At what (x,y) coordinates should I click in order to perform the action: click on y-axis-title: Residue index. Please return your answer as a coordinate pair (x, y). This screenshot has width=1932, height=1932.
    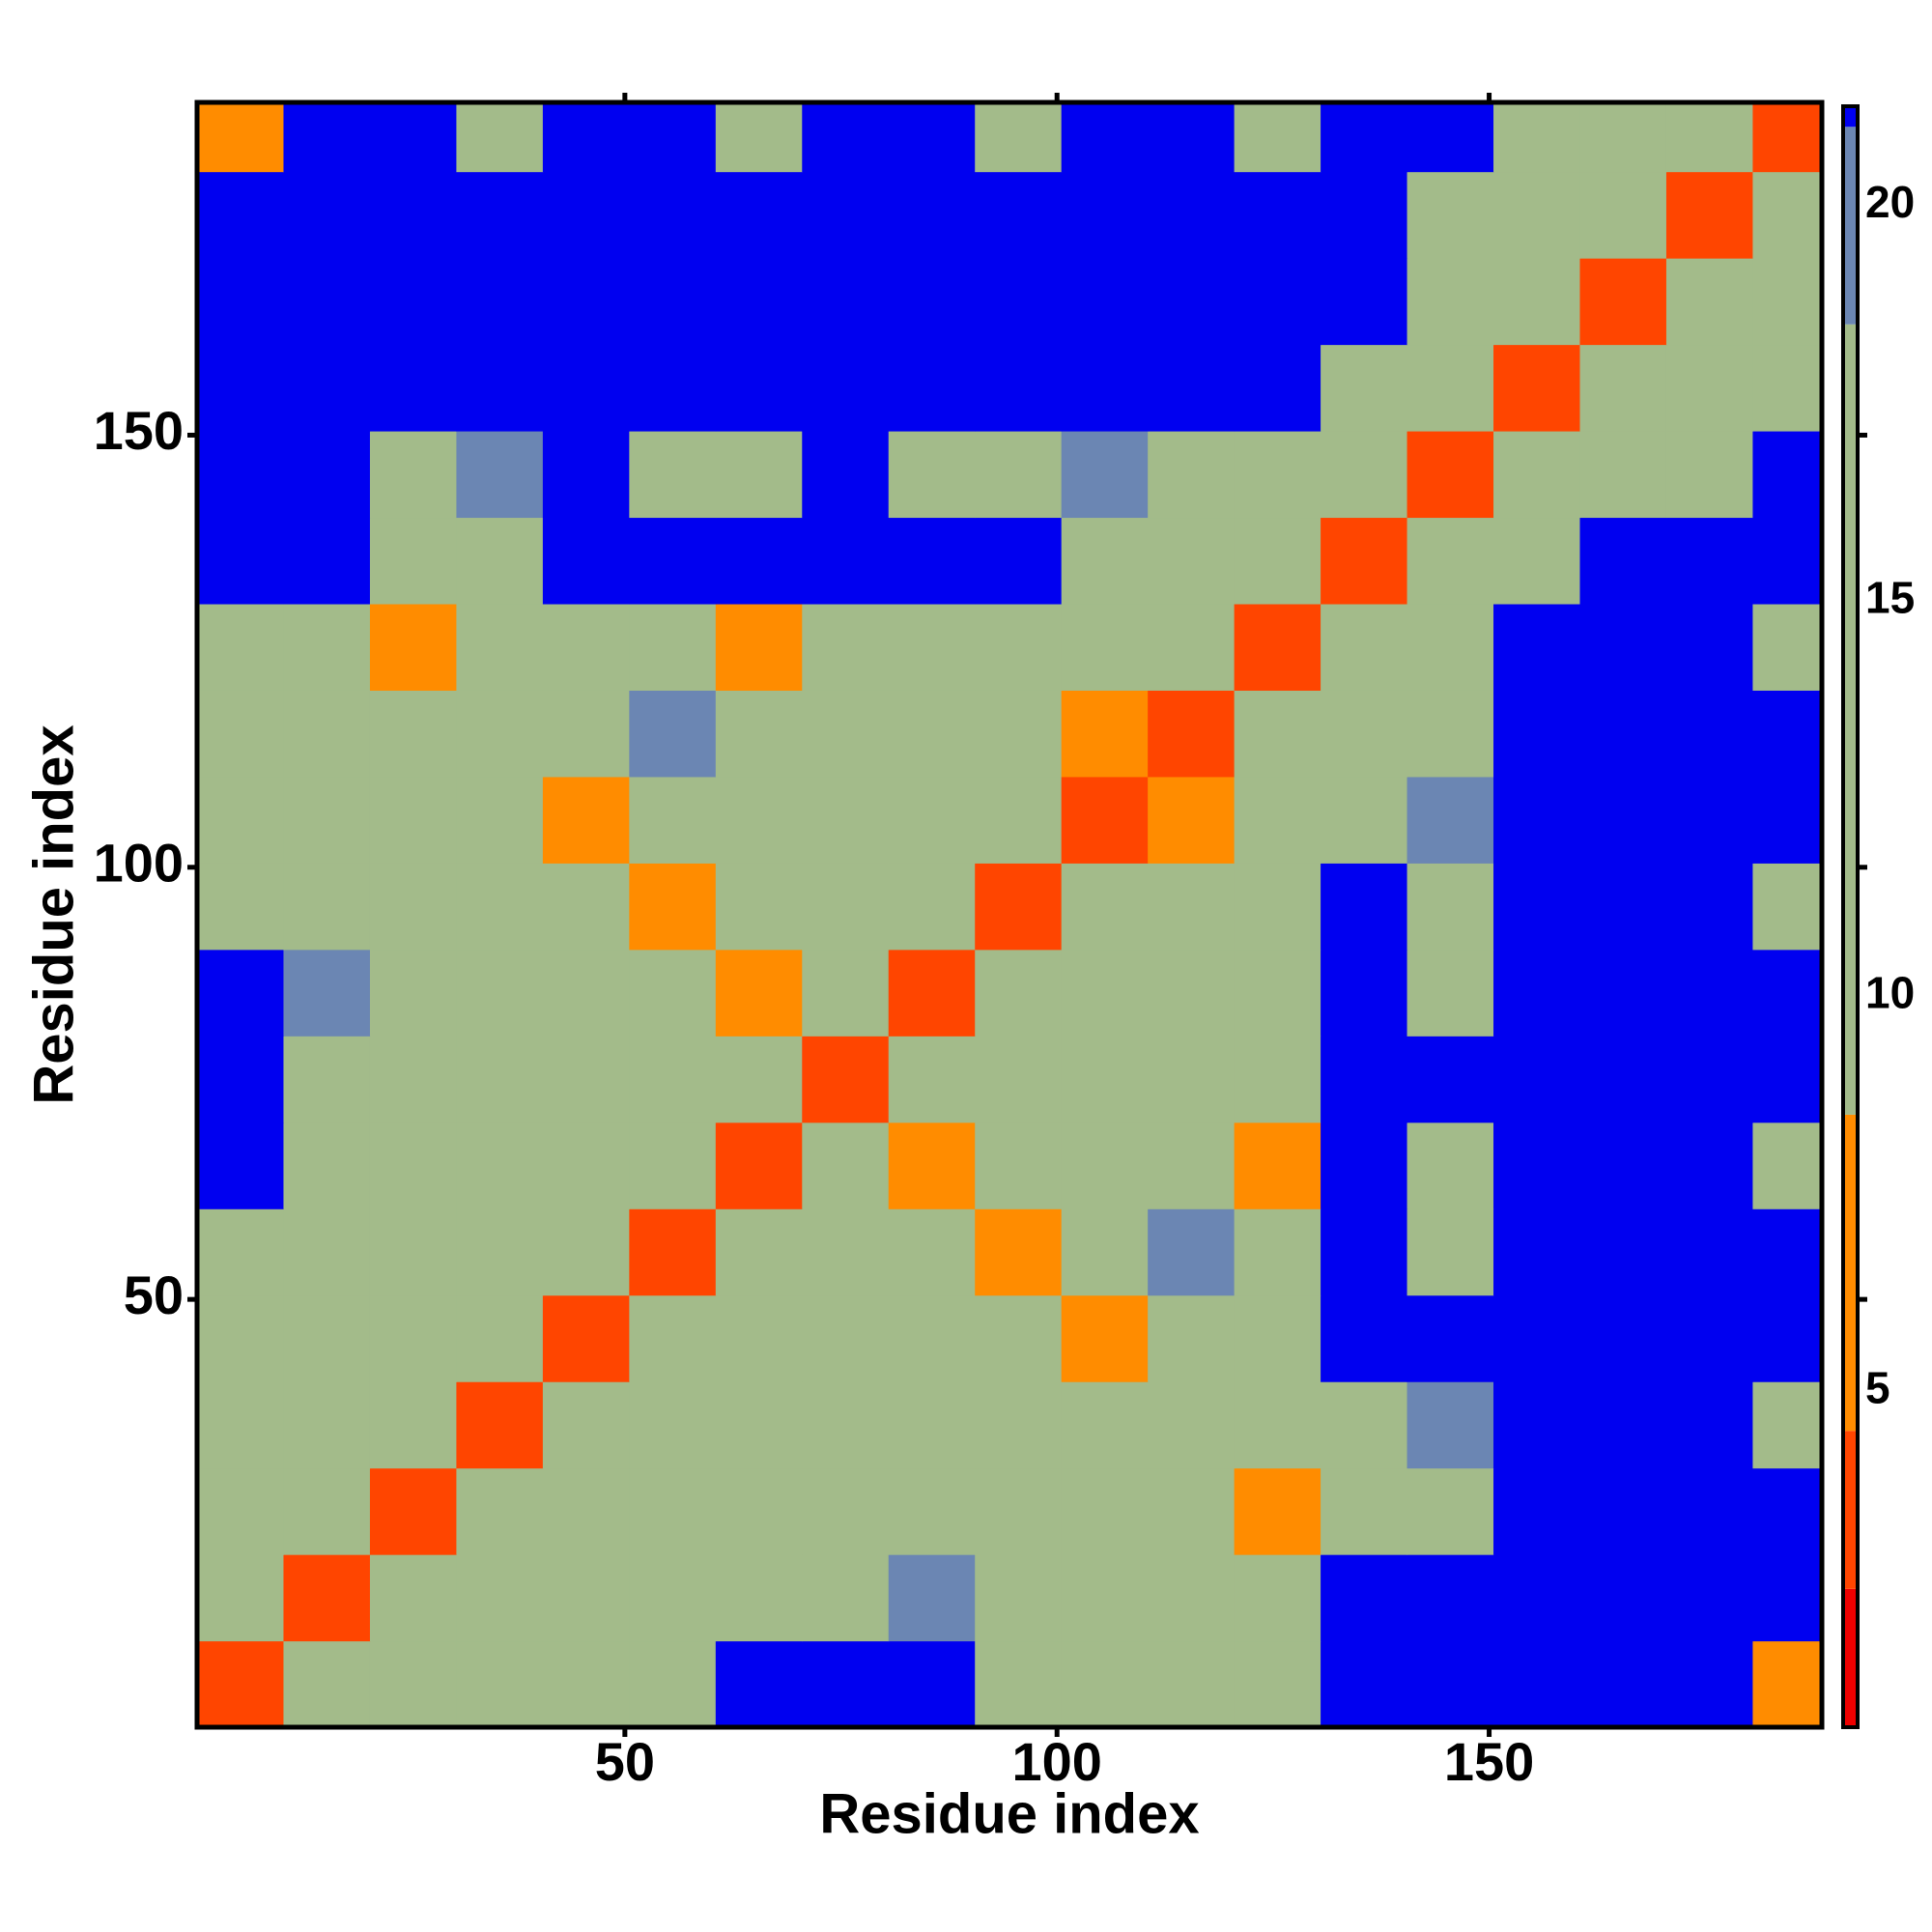
    Looking at the image, I should click on (53, 914).